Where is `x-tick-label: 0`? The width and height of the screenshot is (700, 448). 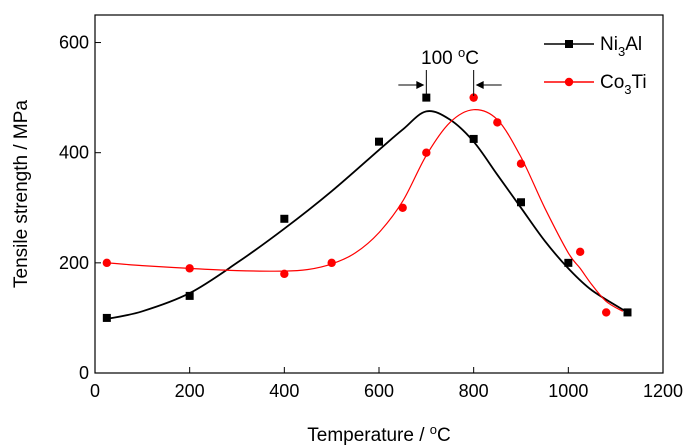 x-tick-label: 0 is located at coordinates (95, 391).